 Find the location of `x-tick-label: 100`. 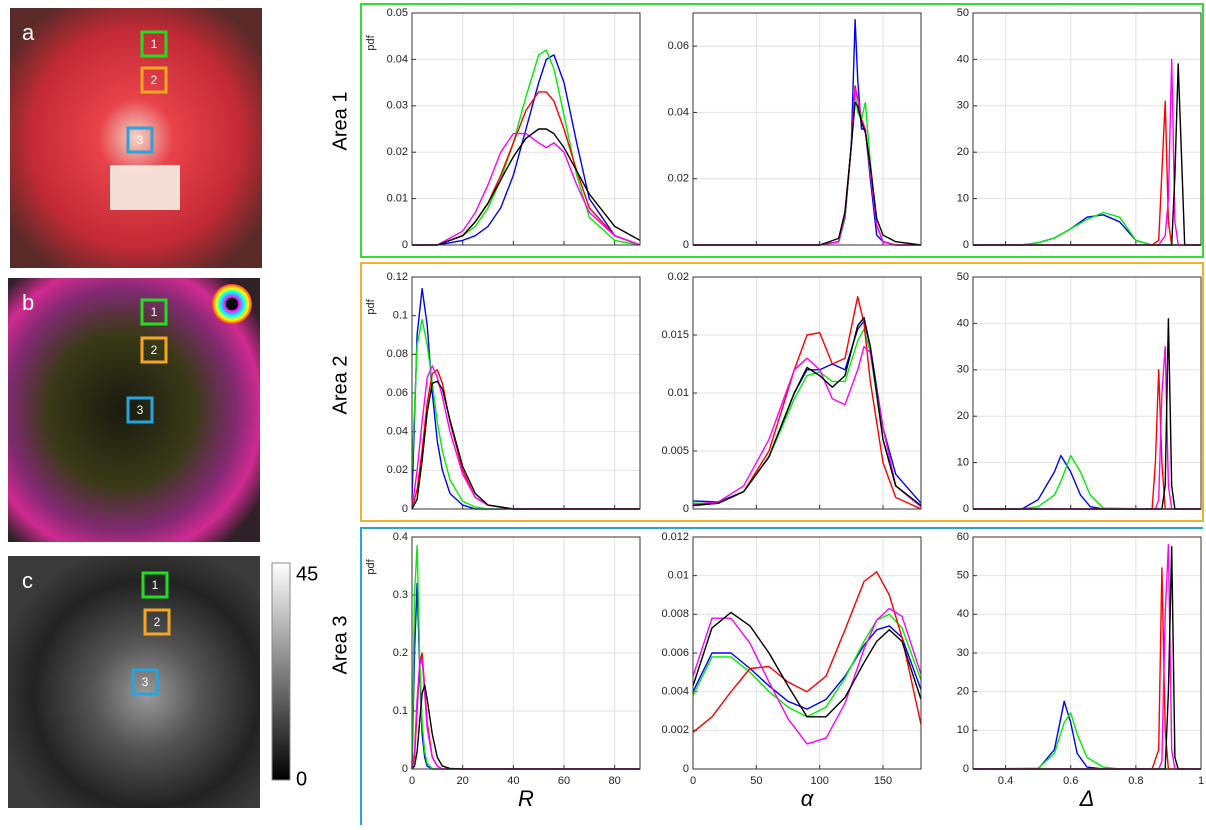

x-tick-label: 100 is located at coordinates (819, 781).